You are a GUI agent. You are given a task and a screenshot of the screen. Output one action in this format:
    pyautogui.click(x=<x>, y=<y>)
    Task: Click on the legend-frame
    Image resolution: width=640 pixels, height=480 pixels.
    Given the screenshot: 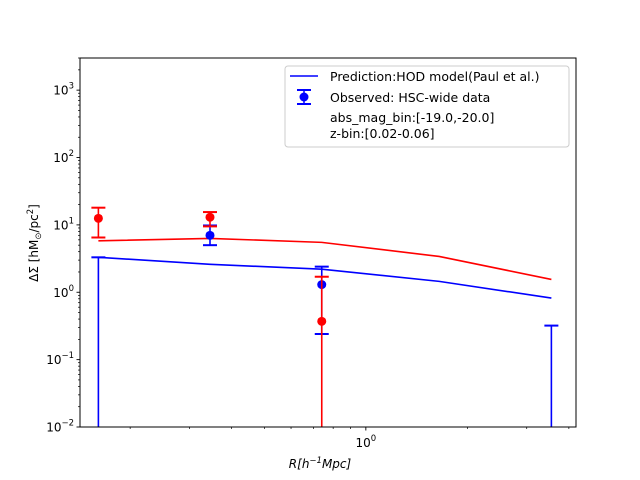 What is the action you would take?
    pyautogui.click(x=427, y=106)
    